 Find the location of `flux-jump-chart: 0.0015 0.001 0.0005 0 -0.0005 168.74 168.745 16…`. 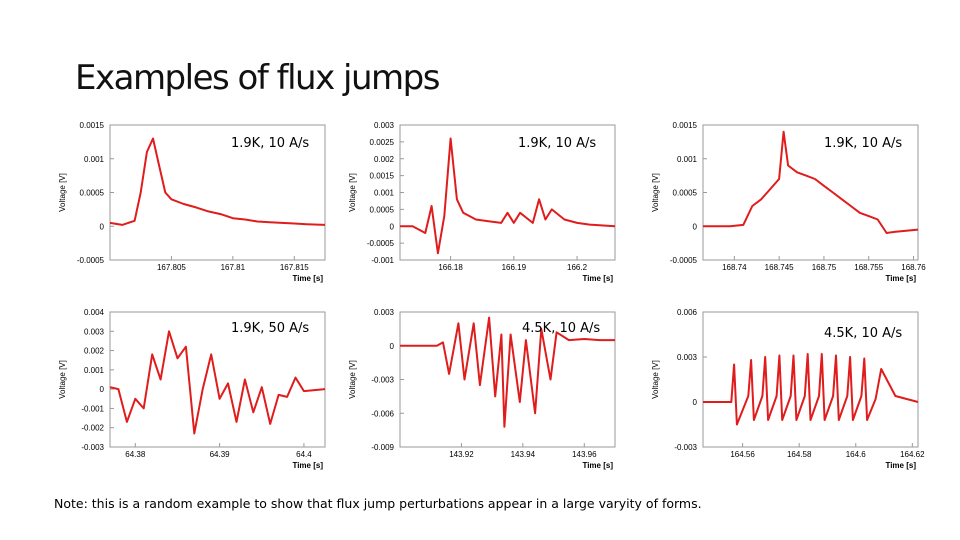

flux-jump-chart: 0.0015 0.001 0.0005 0 -0.0005 168.74 168.745 16… is located at coordinates (788, 202).